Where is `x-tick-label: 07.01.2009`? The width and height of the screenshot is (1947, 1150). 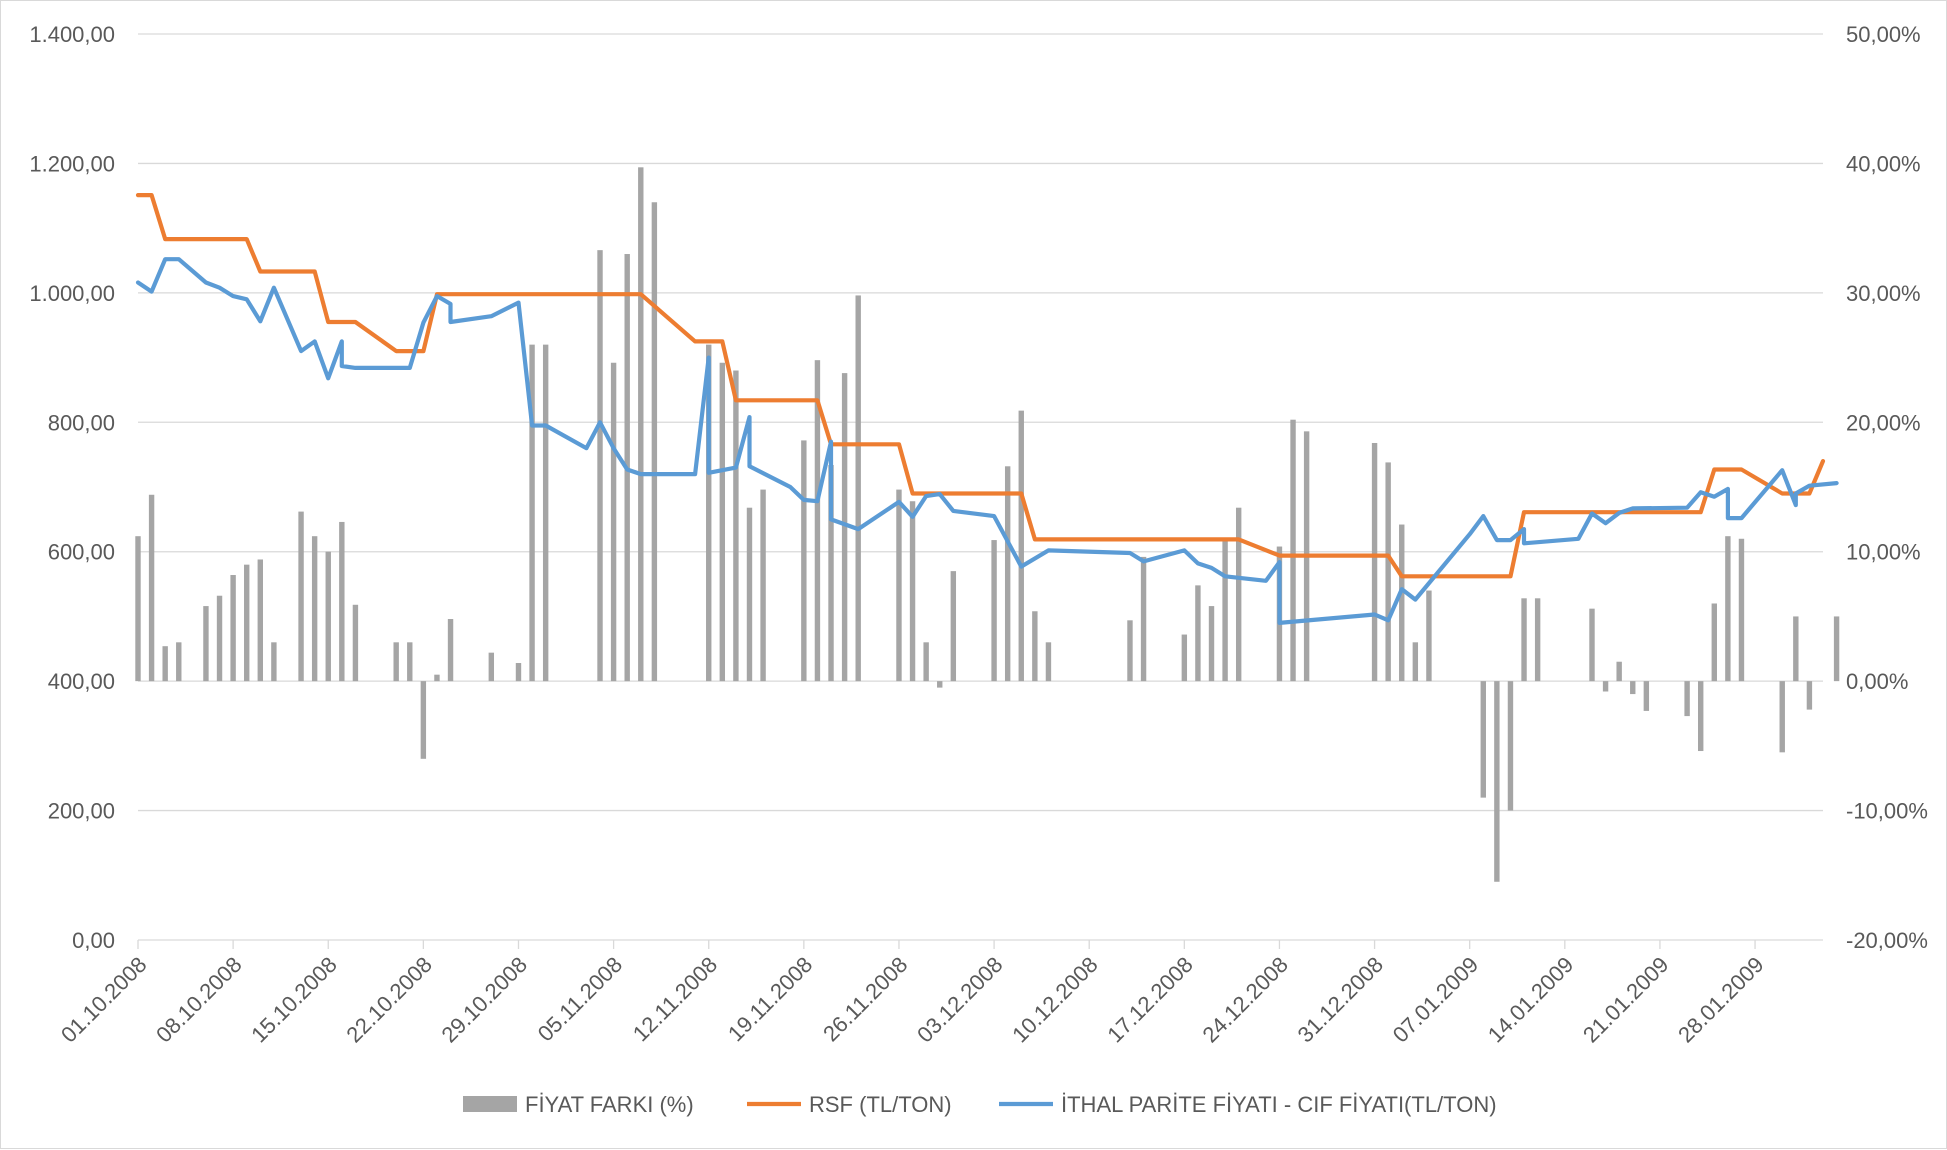
x-tick-label: 07.01.2009 is located at coordinates (1436, 1000).